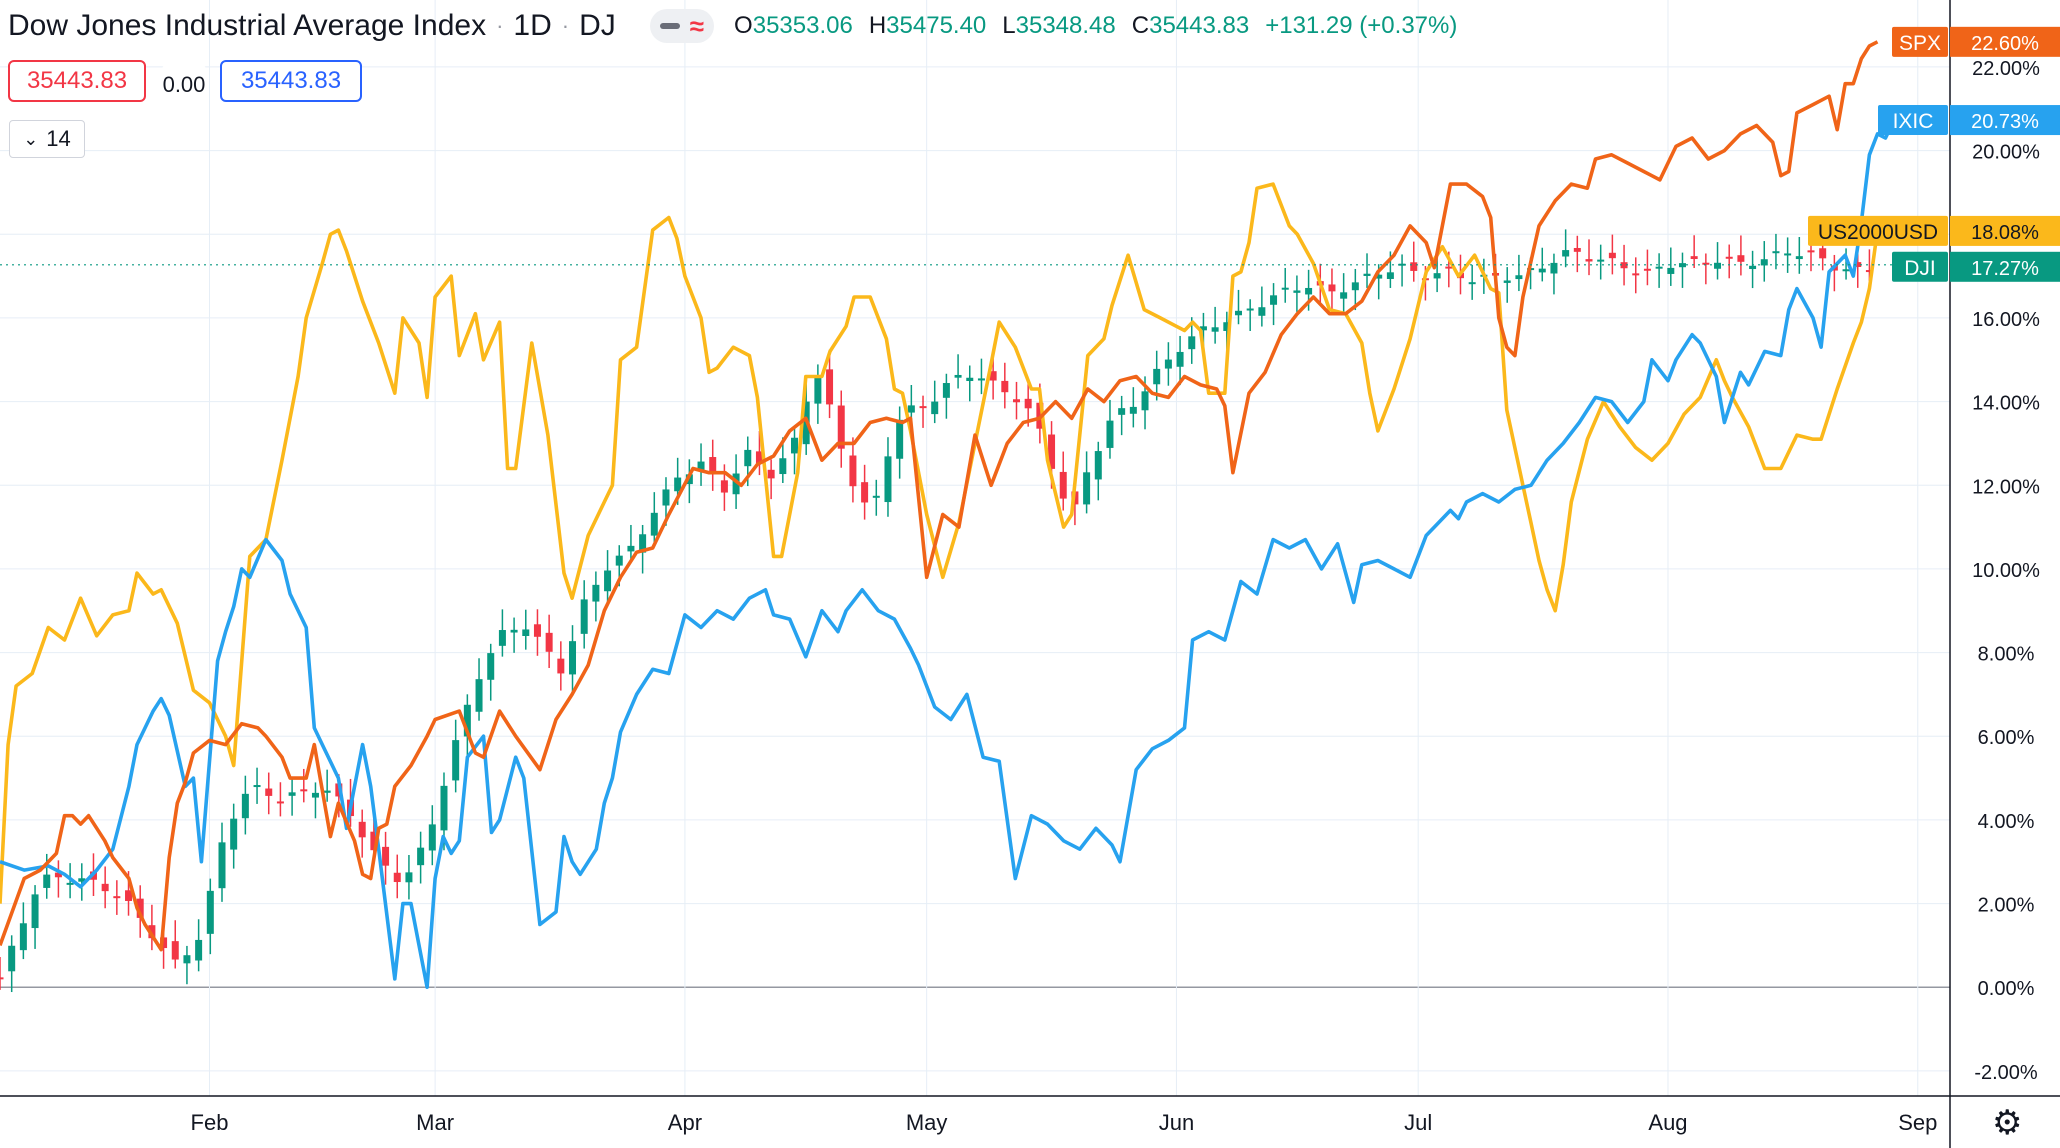 The image size is (2060, 1148). Describe the element at coordinates (2005, 230) in the screenshot. I see `series-value-tag` at that location.